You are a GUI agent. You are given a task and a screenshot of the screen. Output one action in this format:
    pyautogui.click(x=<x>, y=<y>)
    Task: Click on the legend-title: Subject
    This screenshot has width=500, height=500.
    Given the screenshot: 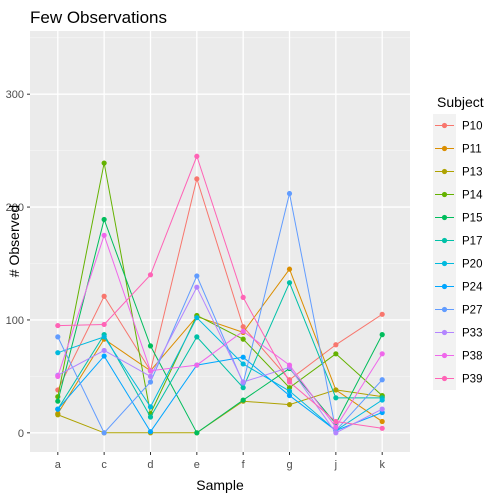 What is the action you would take?
    pyautogui.click(x=460, y=102)
    